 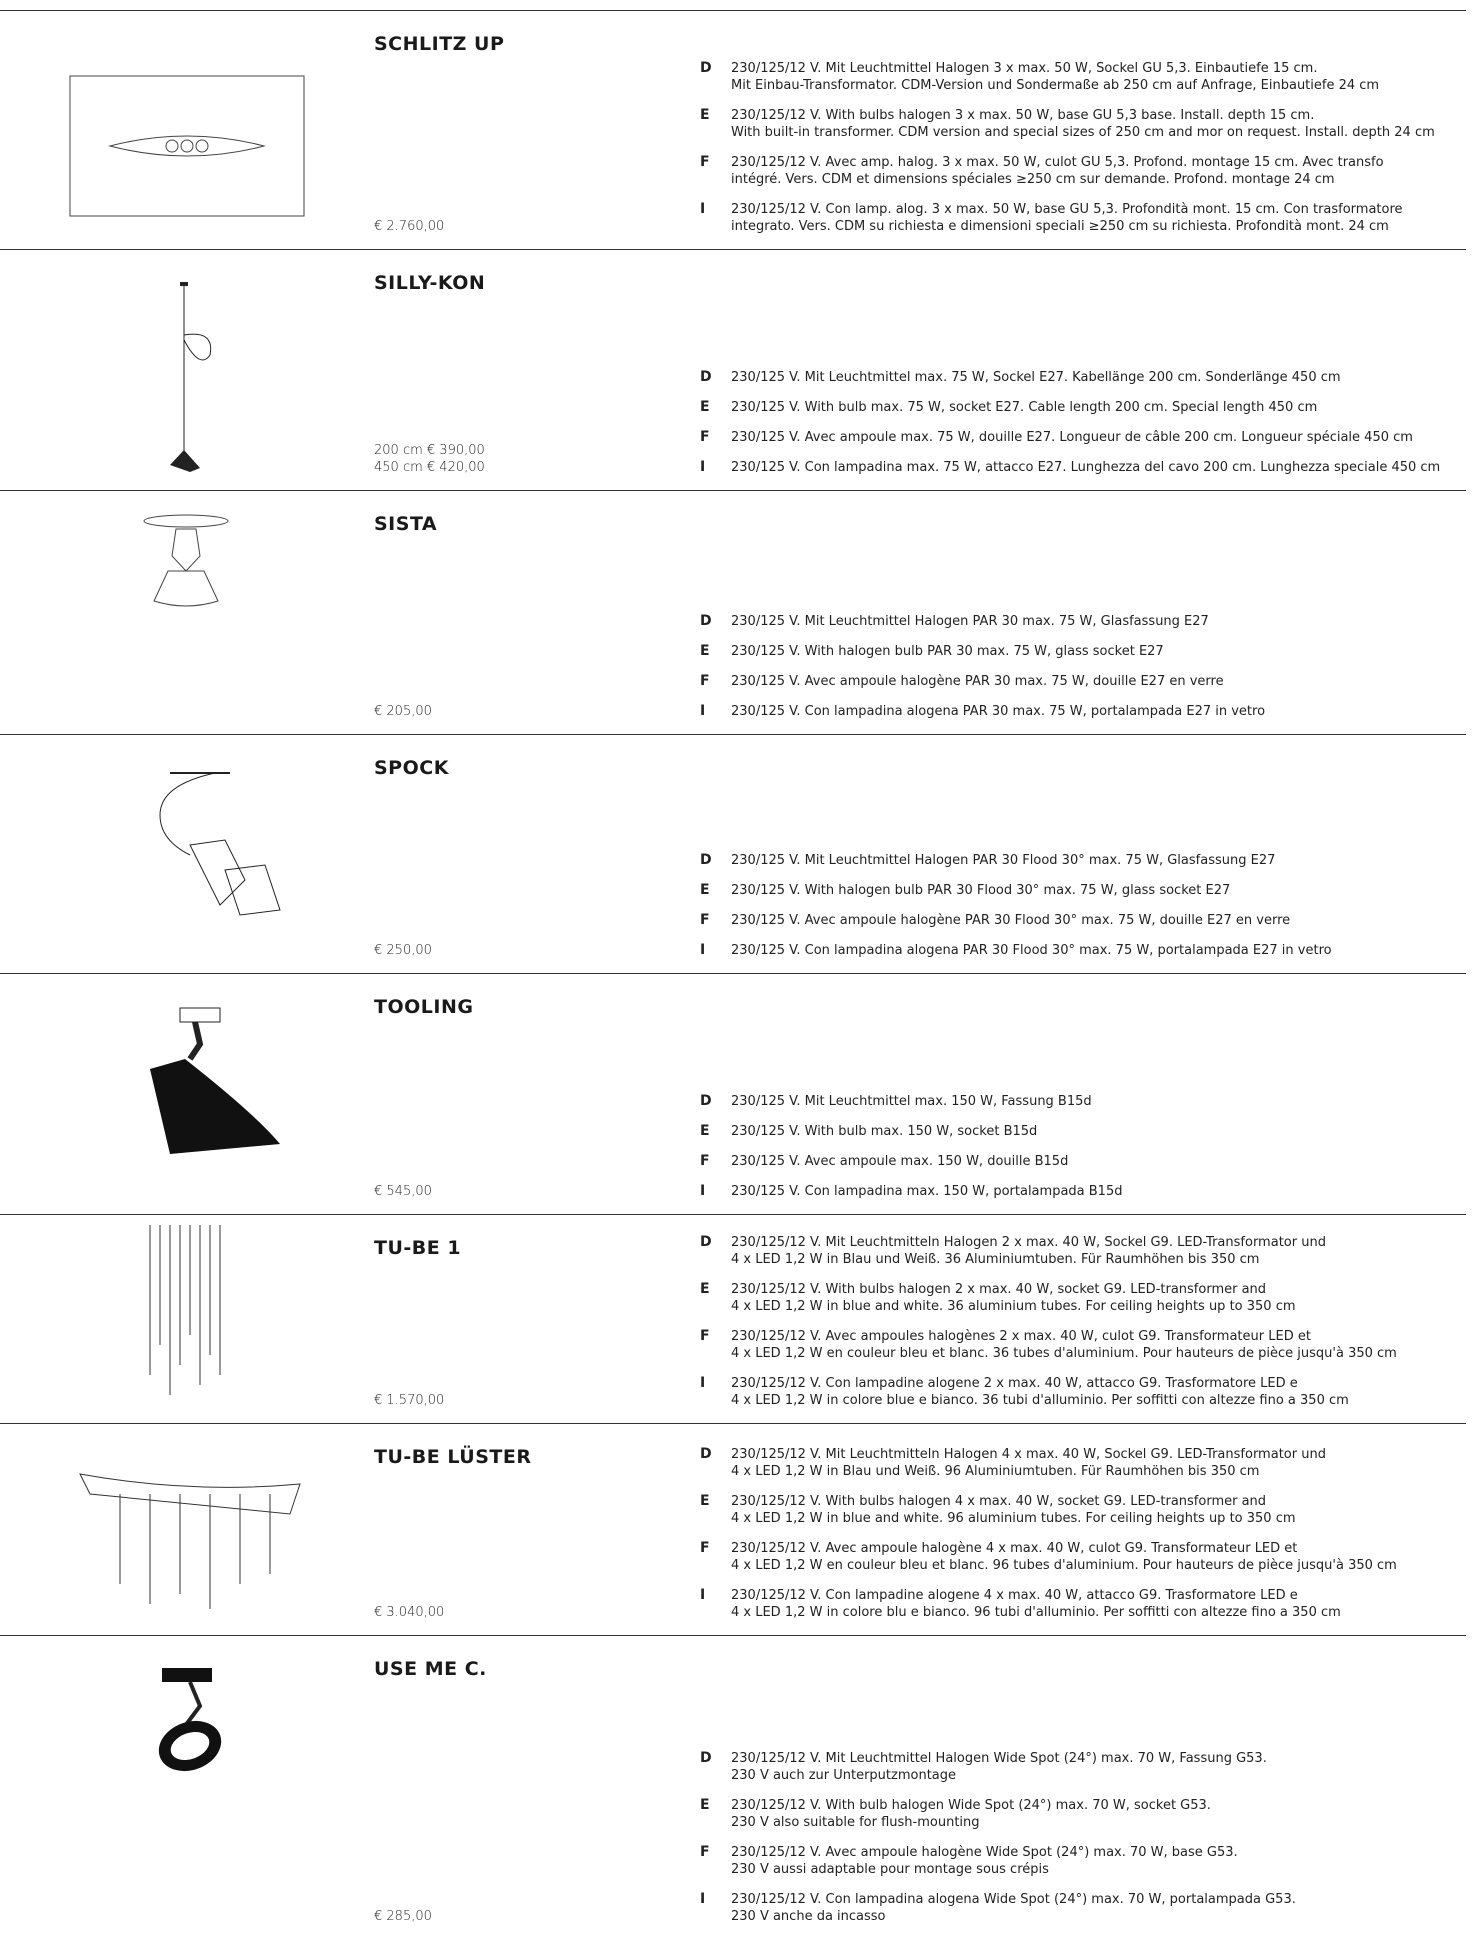 I want to click on price: € 285,00, so click(x=403, y=1916).